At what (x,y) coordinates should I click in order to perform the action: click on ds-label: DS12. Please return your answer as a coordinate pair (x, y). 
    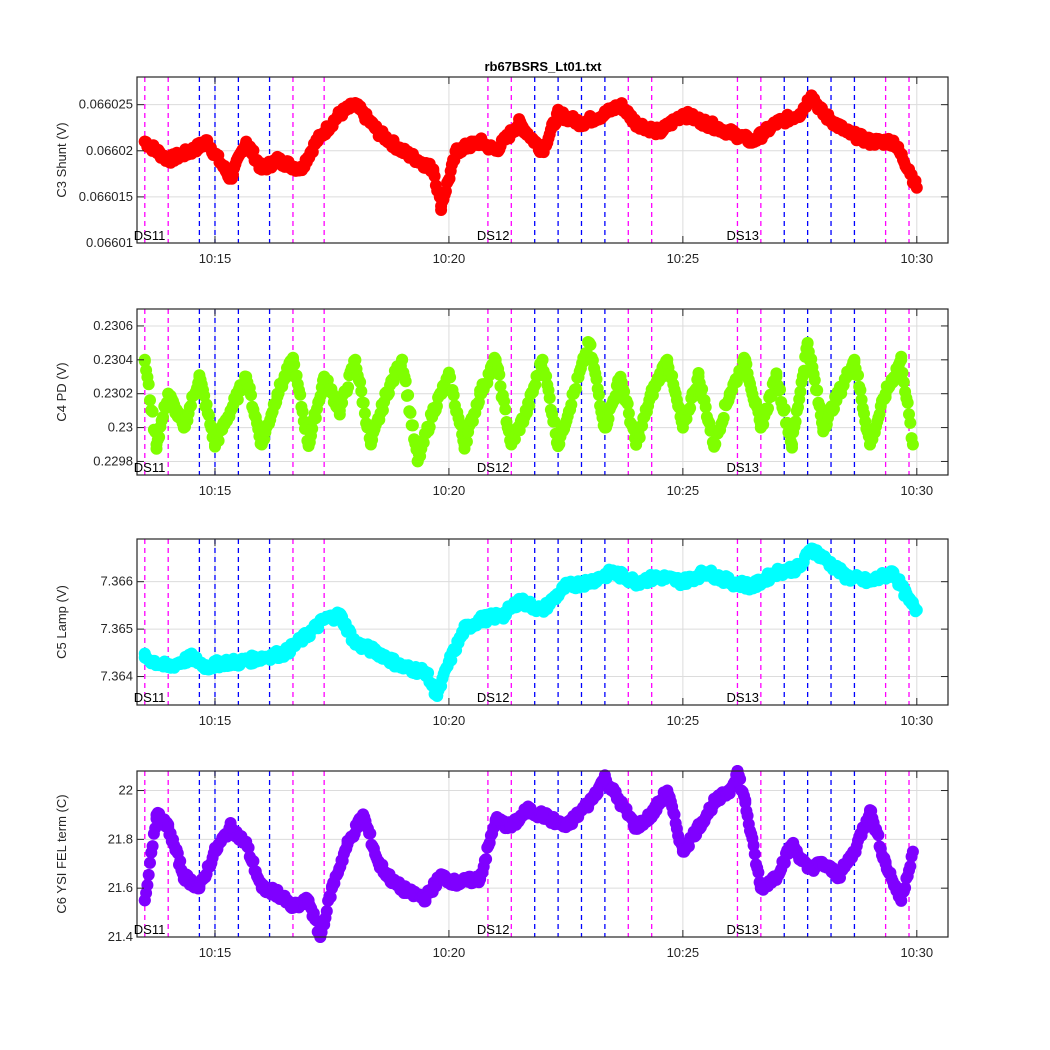
    Looking at the image, I should click on (493, 929).